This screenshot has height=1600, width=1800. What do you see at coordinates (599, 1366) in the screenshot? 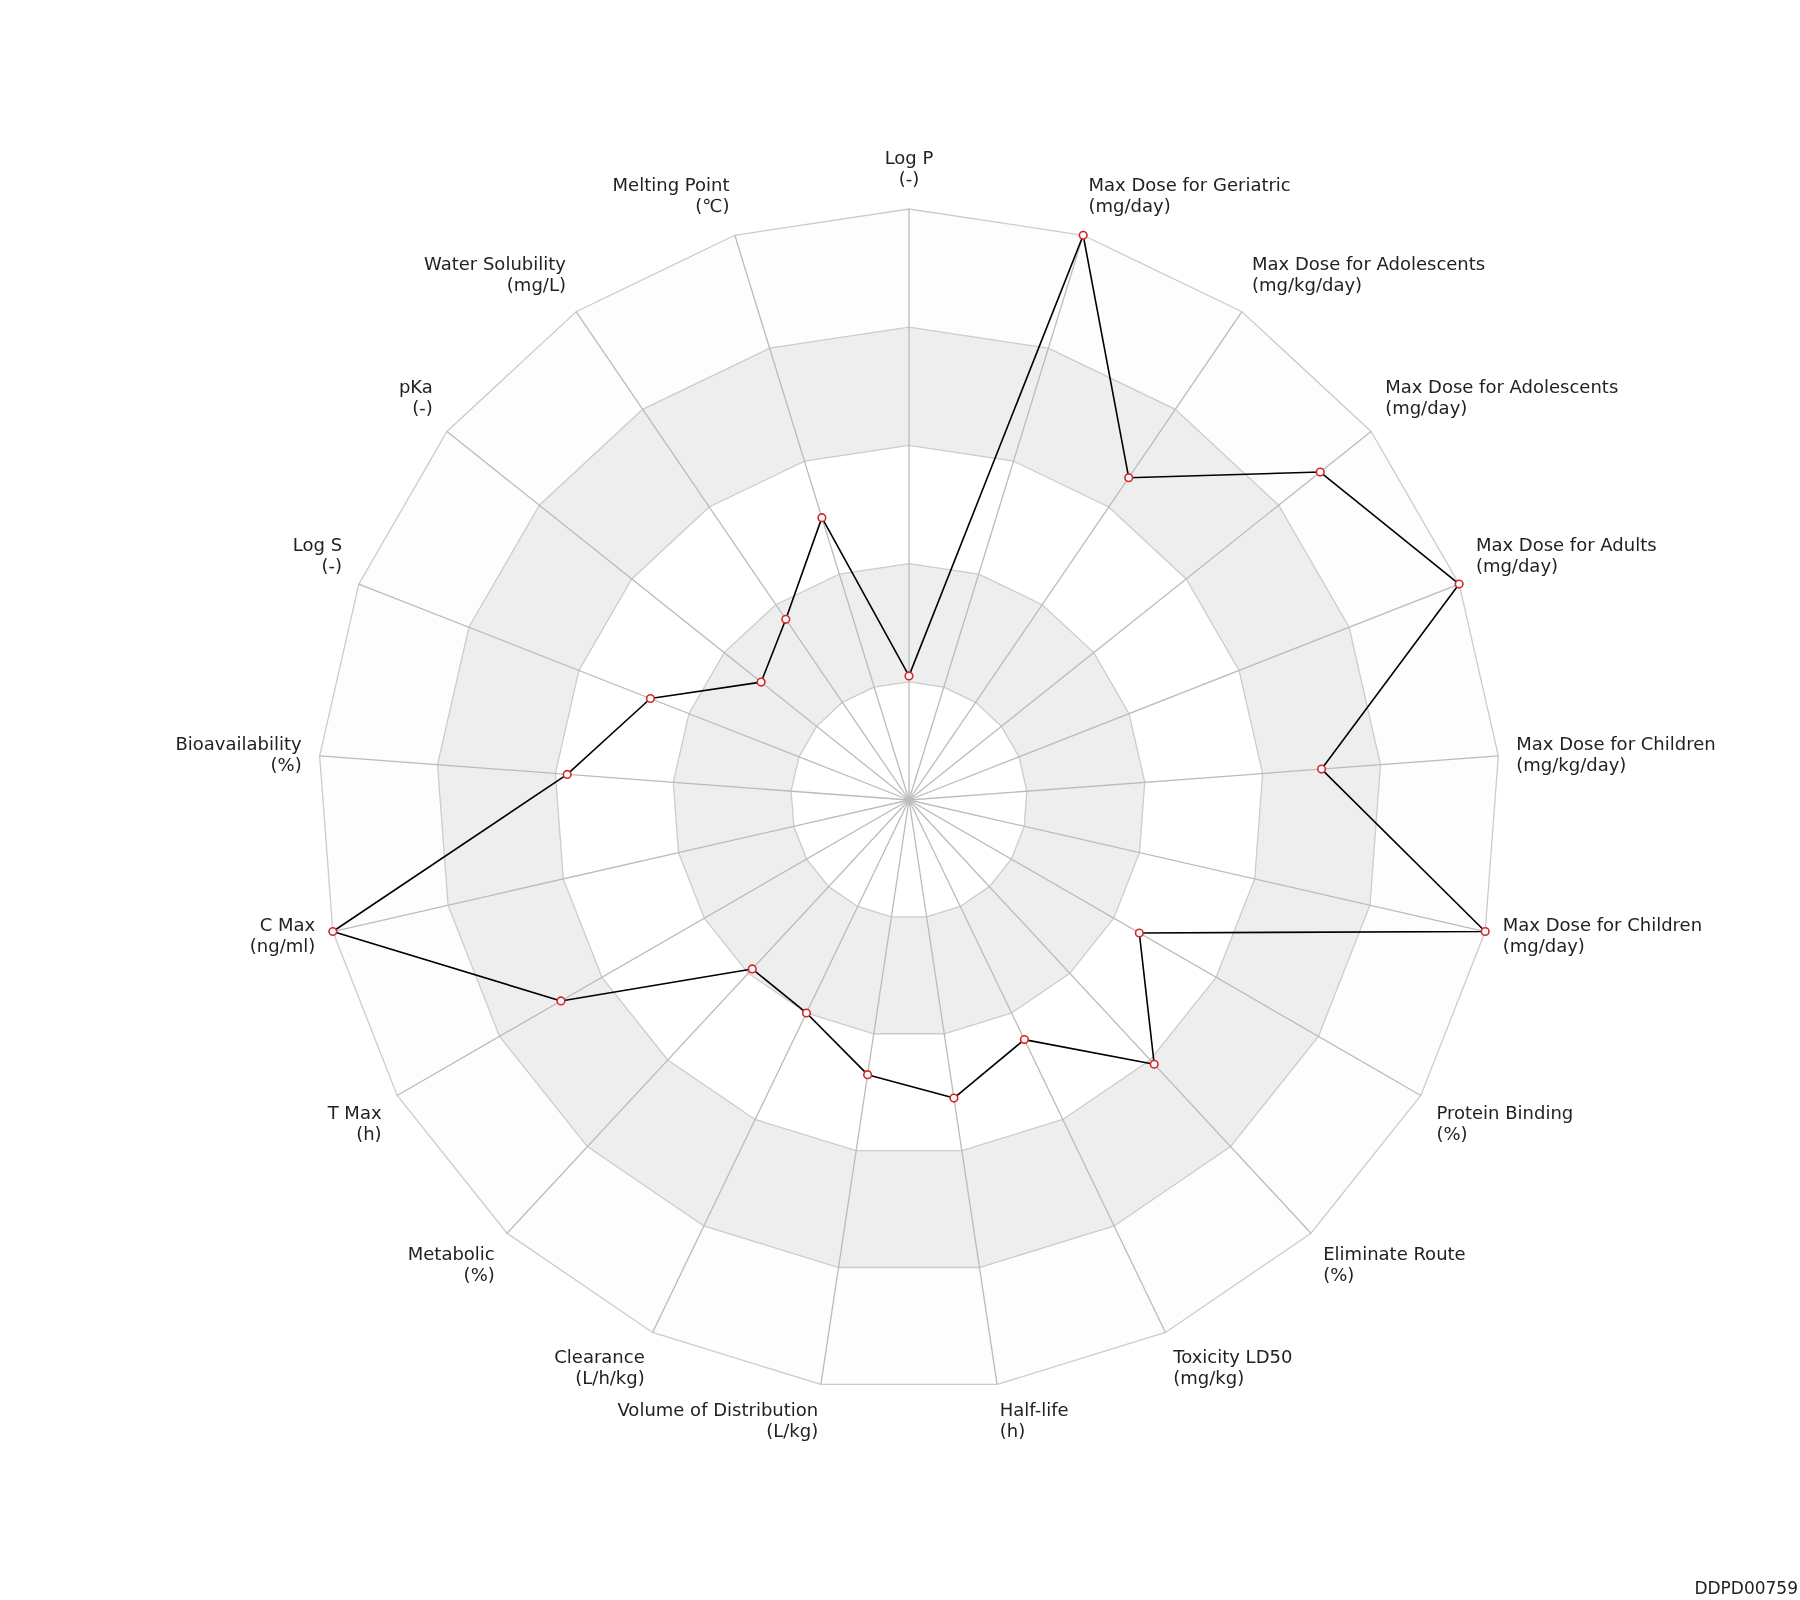
I see `spoke-label: Clearance (L/h/kg)` at bounding box center [599, 1366].